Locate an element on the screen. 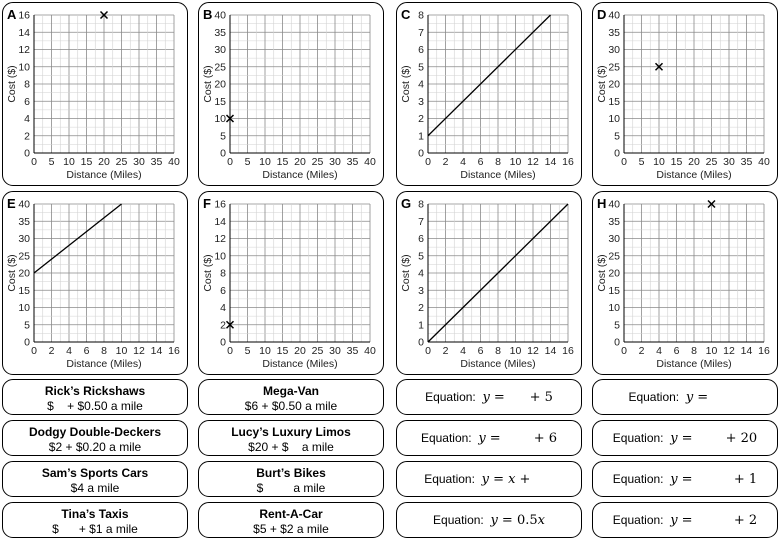 The width and height of the screenshot is (780, 540). x-tick-label: 4 is located at coordinates (659, 351).